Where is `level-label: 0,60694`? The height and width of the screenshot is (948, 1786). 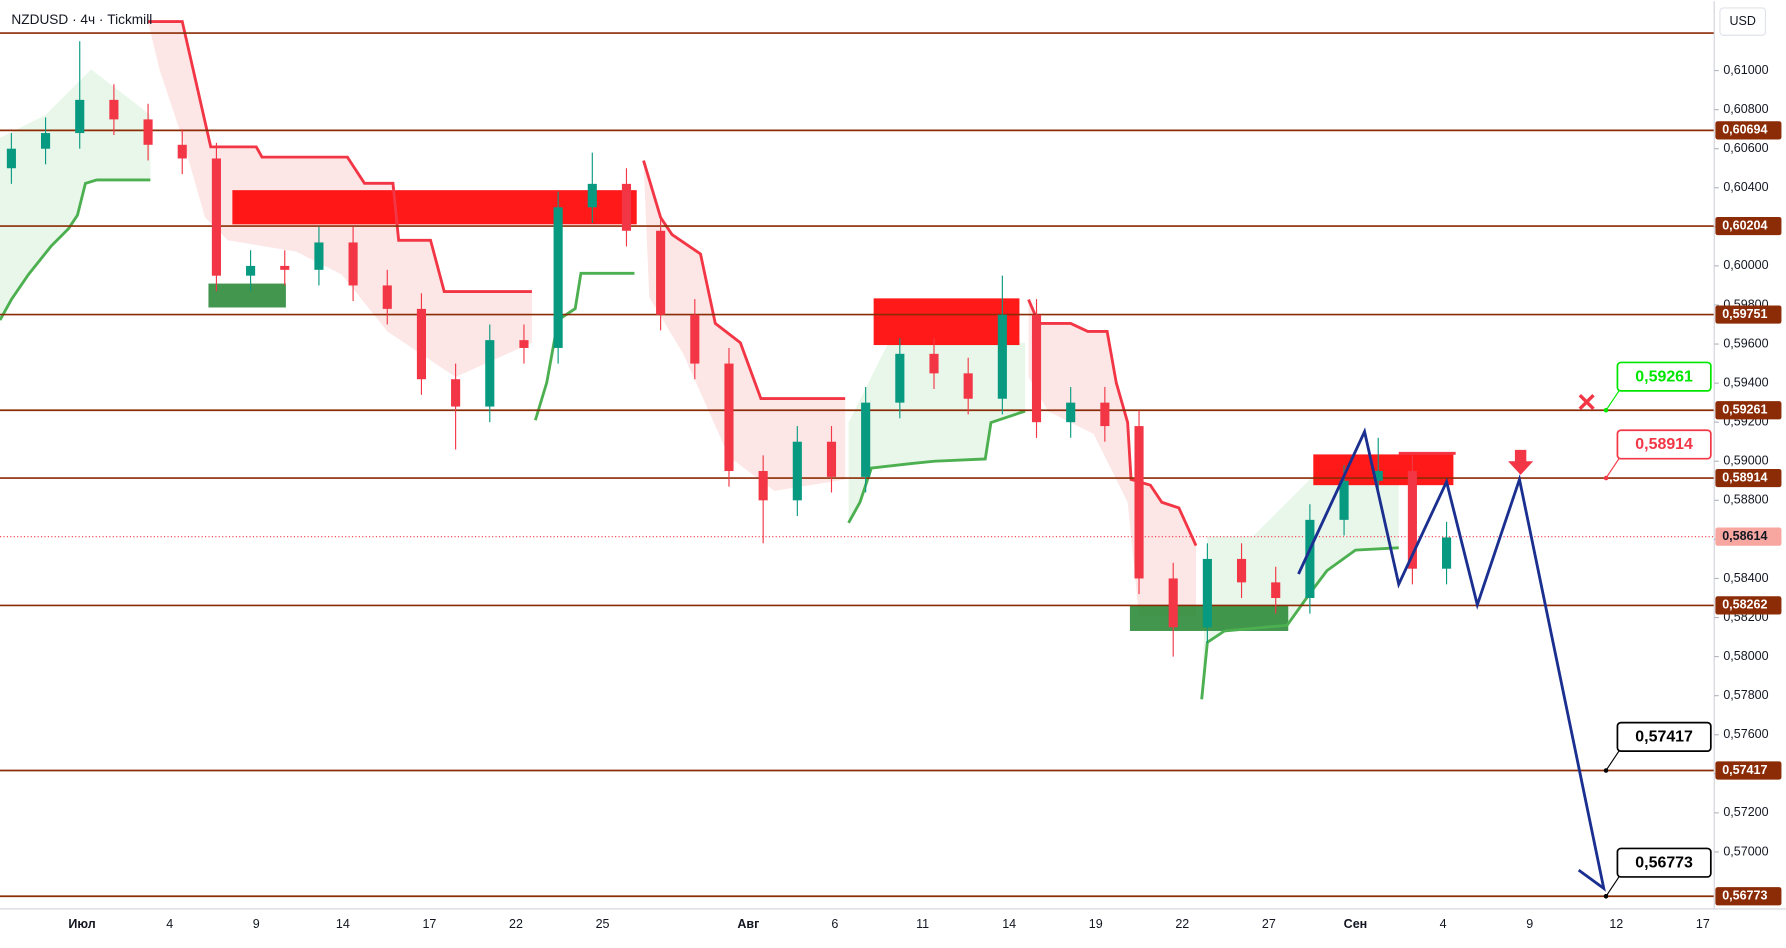 level-label: 0,60694 is located at coordinates (1744, 130).